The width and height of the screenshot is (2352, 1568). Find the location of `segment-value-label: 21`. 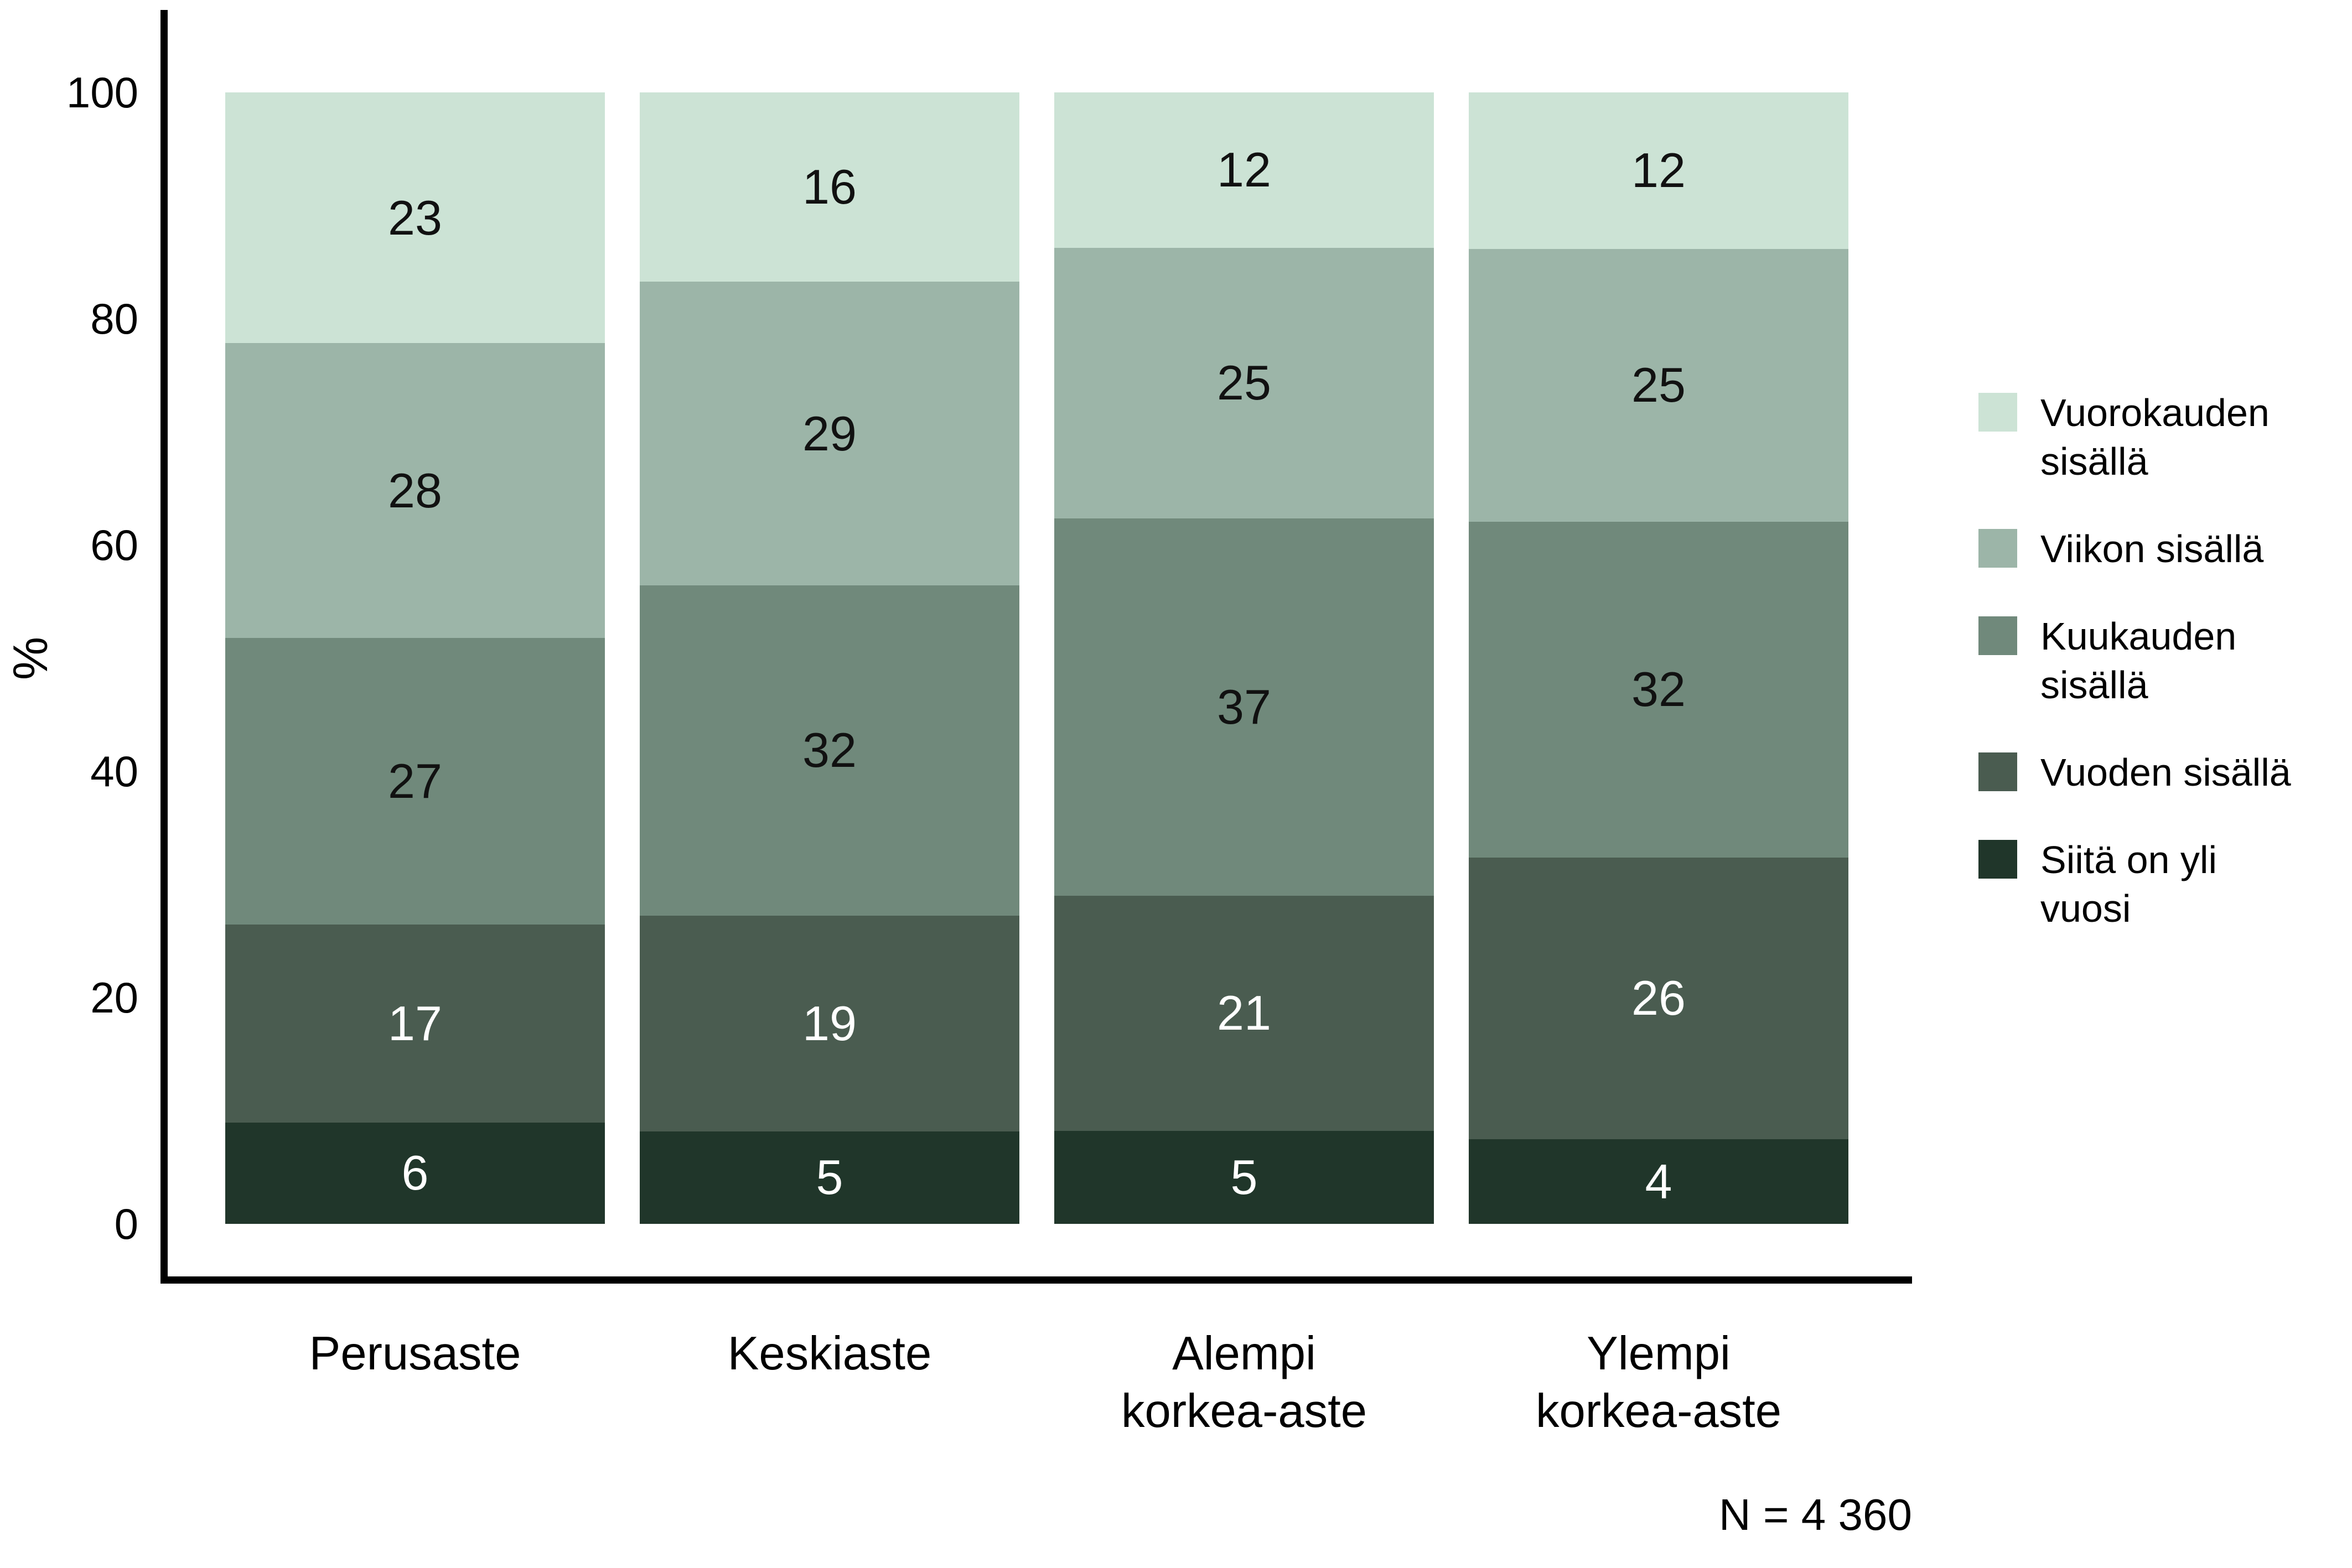

segment-value-label: 21 is located at coordinates (1244, 1013).